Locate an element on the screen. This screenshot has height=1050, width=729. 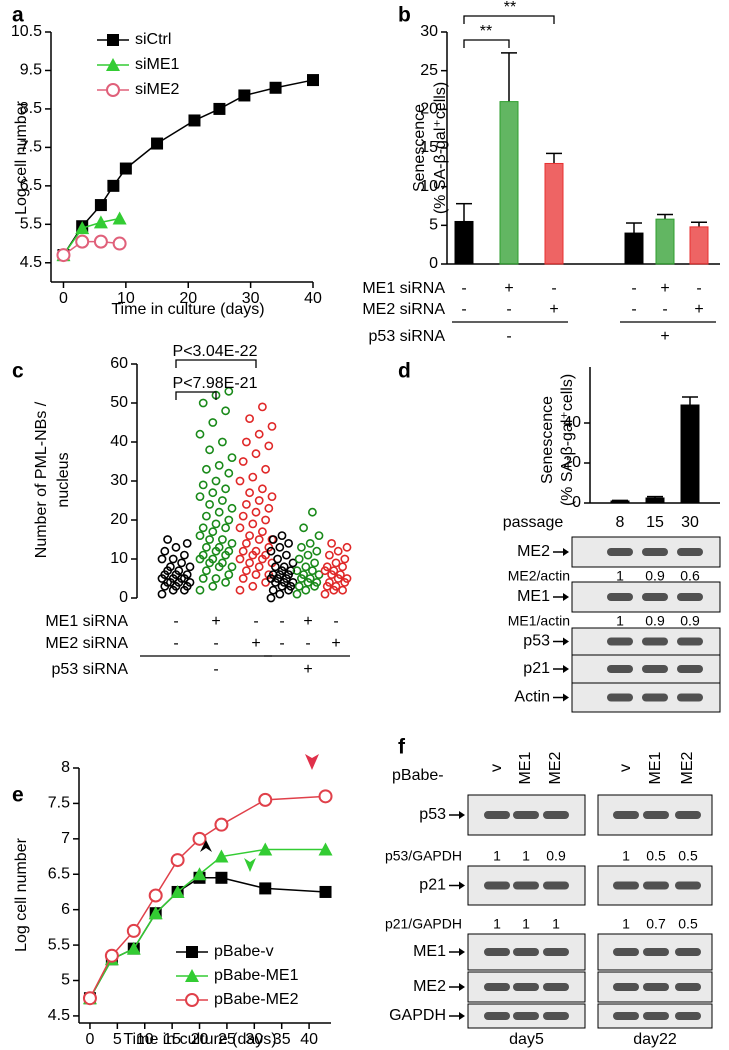
arrowhead is located at coordinates (312, 762).